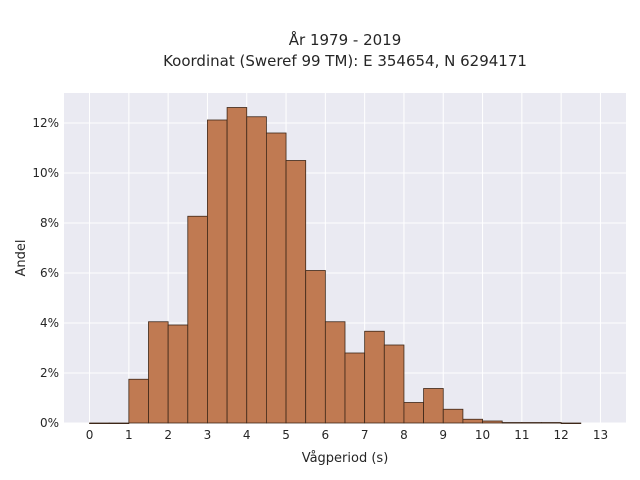 This screenshot has height=480, width=640. What do you see at coordinates (168, 435) in the screenshot?
I see `x-tick-label: 2` at bounding box center [168, 435].